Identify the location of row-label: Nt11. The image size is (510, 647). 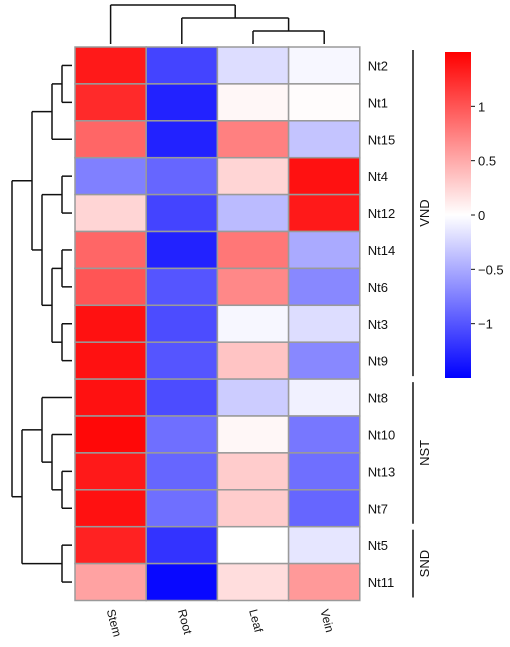
(381, 582).